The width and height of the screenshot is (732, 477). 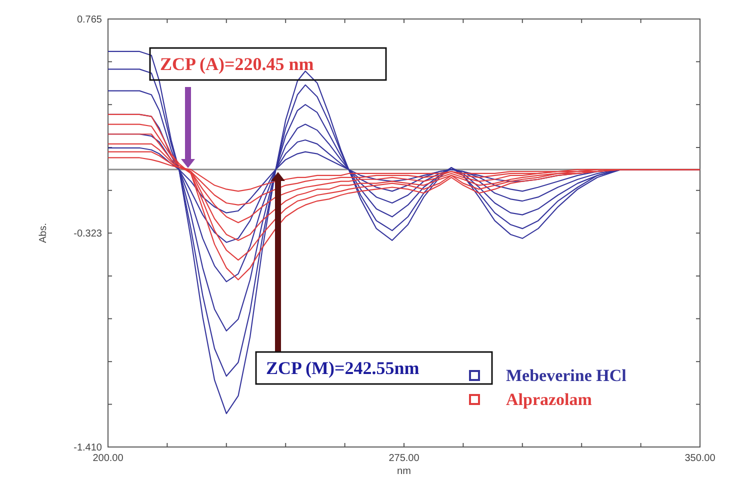 What do you see at coordinates (566, 375) in the screenshot?
I see `legend-label: Mebeverine HCl` at bounding box center [566, 375].